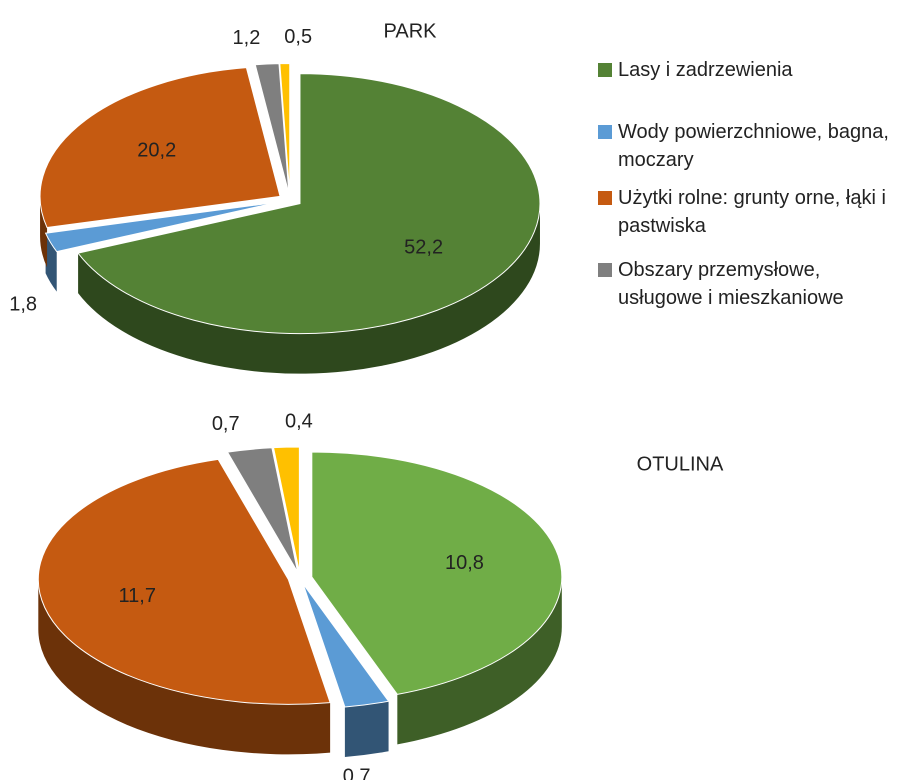 This screenshot has width=899, height=780. Describe the element at coordinates (23, 305) in the screenshot. I see `data-label: 1,8` at that location.